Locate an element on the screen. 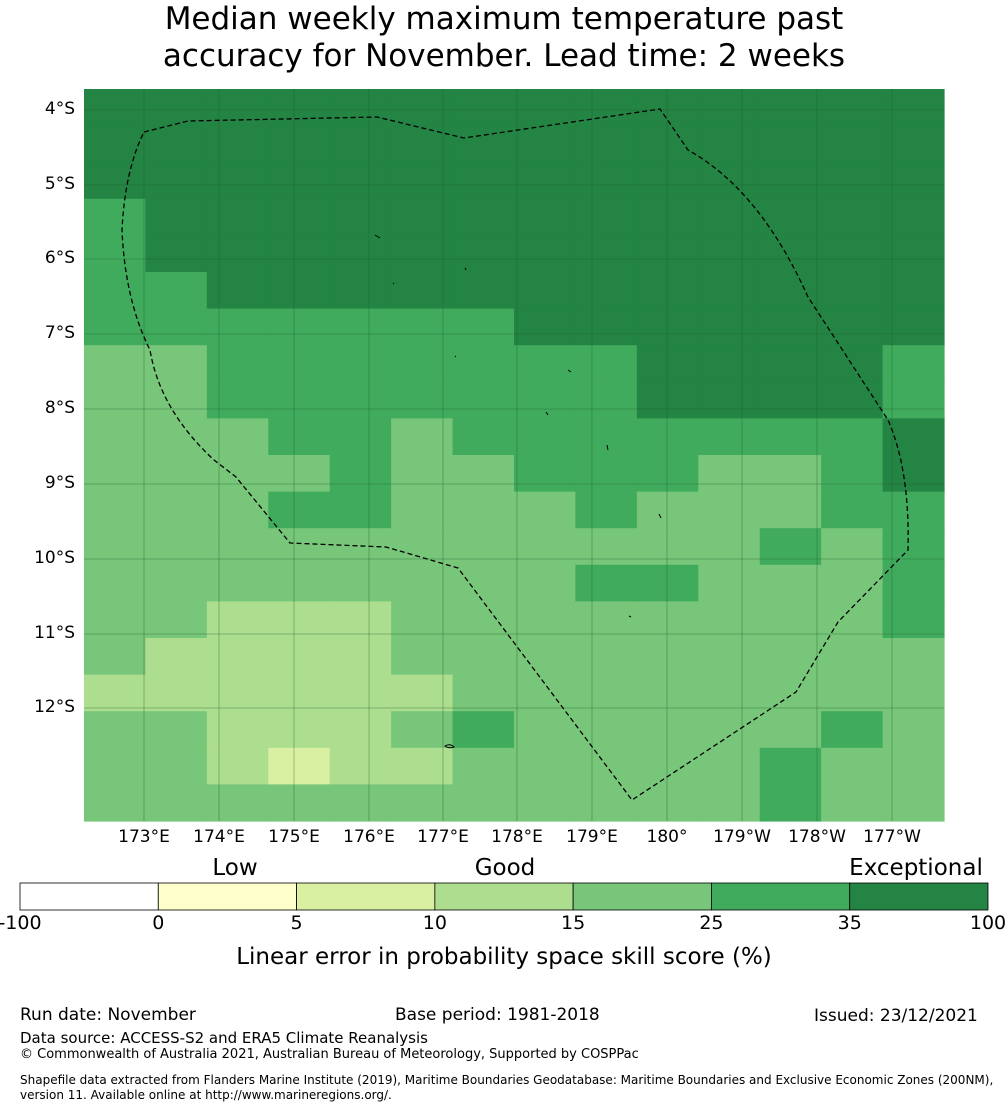  latitude-label: 4°S is located at coordinates (59, 109).